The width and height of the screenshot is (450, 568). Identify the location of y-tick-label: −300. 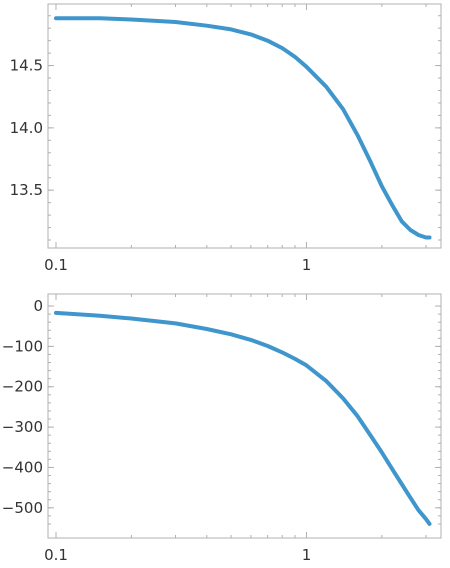
(22, 427).